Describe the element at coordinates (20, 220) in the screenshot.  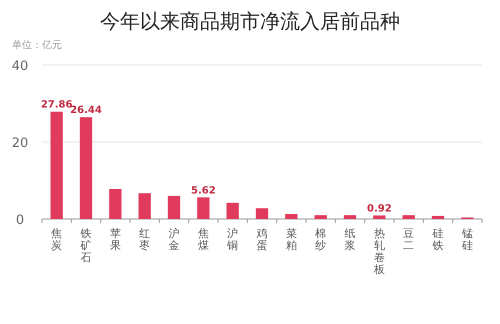
I see `y-tick-label: 0` at that location.